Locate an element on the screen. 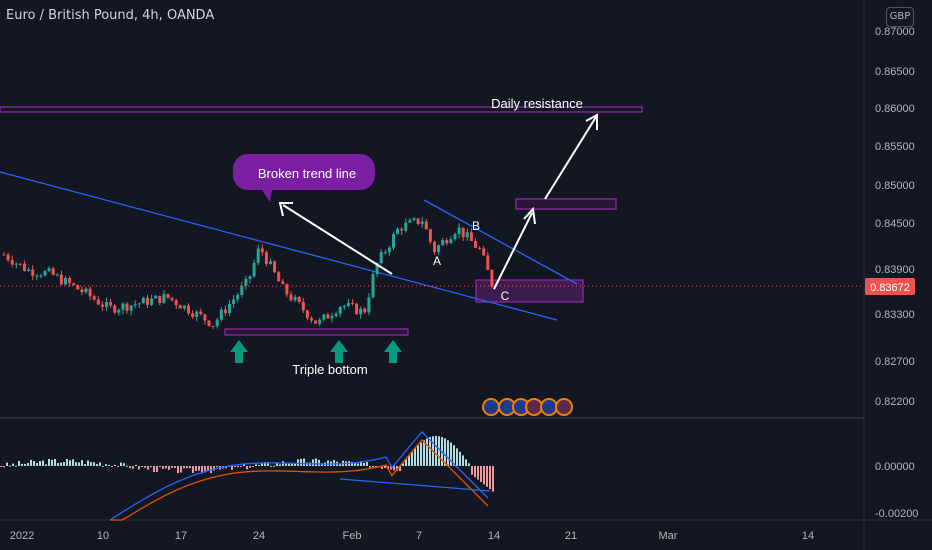 This screenshot has height=550, width=932. channel-top-line is located at coordinates (500, 242).